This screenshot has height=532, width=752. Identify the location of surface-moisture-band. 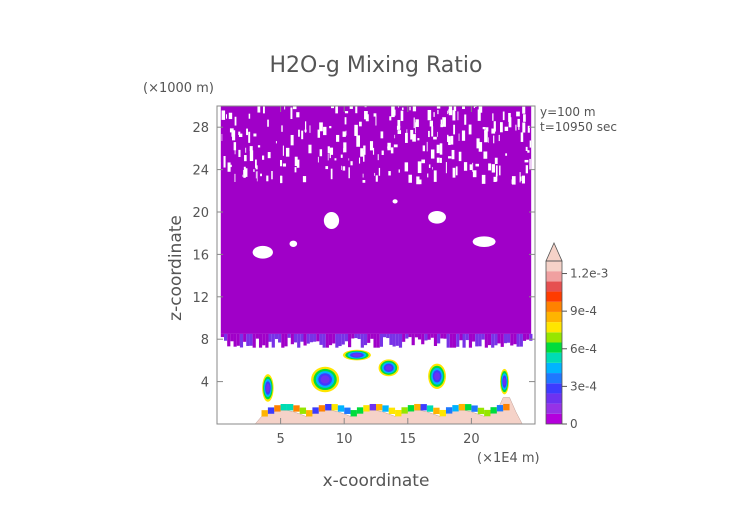
(385, 410).